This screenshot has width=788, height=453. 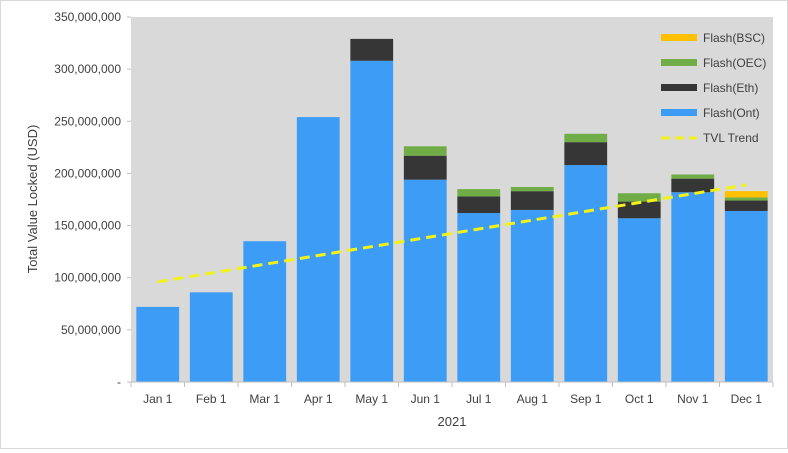 I want to click on legend-label-flash-ont: Flash(Ont), so click(x=731, y=113).